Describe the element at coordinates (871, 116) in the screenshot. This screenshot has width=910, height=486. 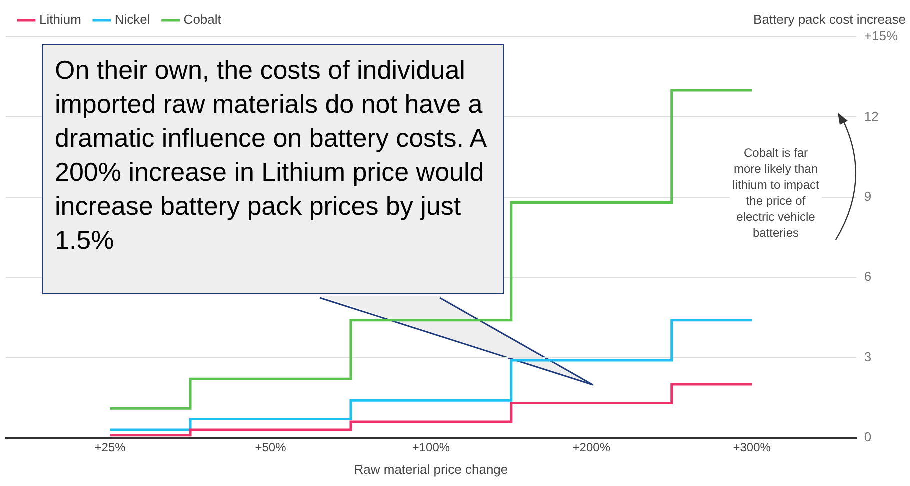
I see `y-tick-label: 12` at that location.